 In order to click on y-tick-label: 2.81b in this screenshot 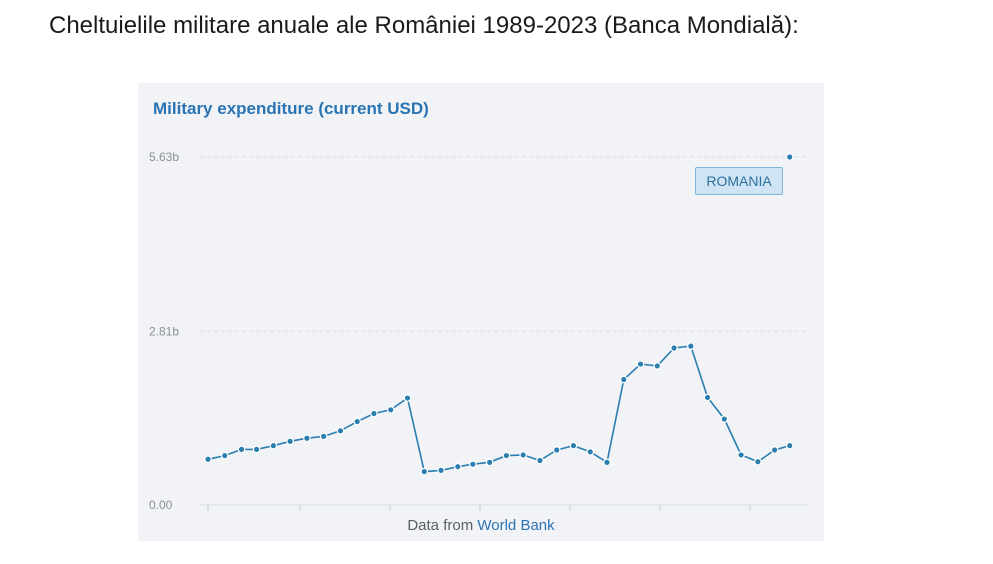, I will do `click(164, 331)`.